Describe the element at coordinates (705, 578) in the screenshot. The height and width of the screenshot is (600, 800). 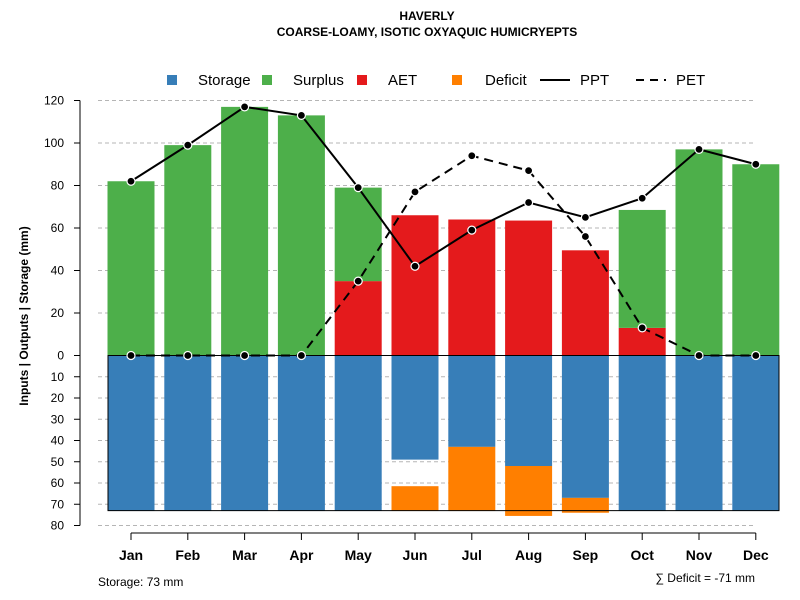
I see `deficit-sum-note: ∑ Deficit = -71 mm` at that location.